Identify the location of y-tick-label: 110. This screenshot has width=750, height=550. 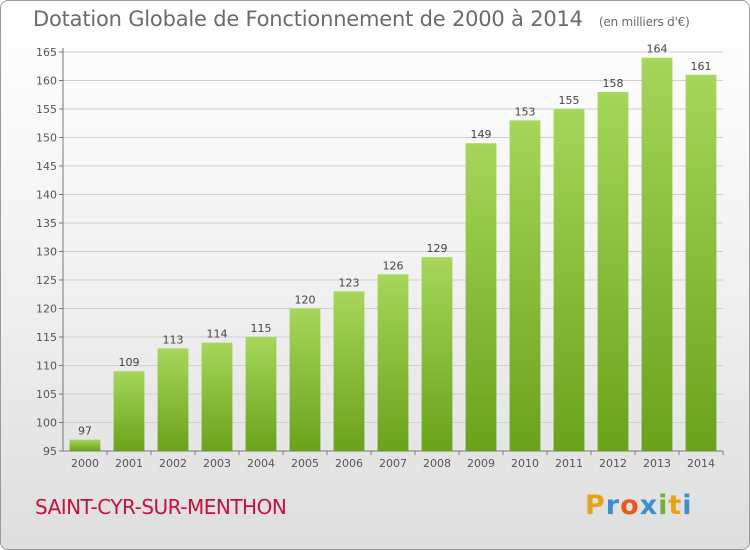
(46, 366).